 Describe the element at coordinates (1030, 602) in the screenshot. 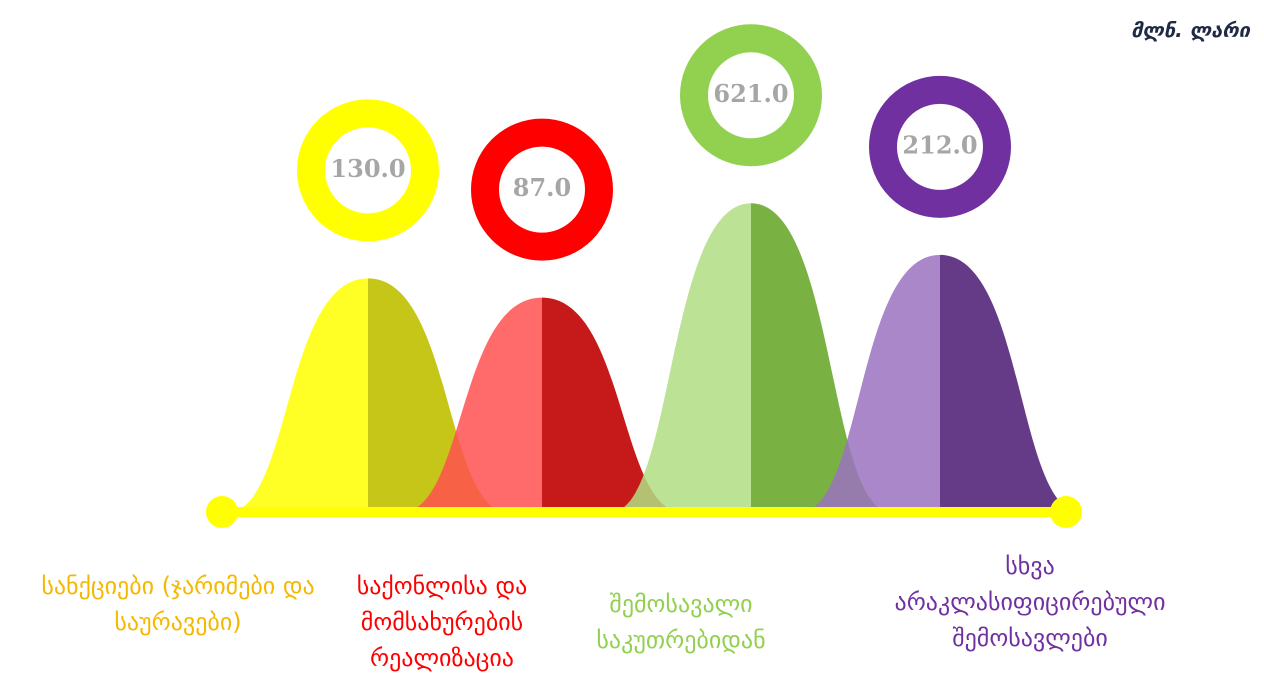

I see `category-label: სხვა არაკლასიფიცირებული შემოსავლები` at that location.